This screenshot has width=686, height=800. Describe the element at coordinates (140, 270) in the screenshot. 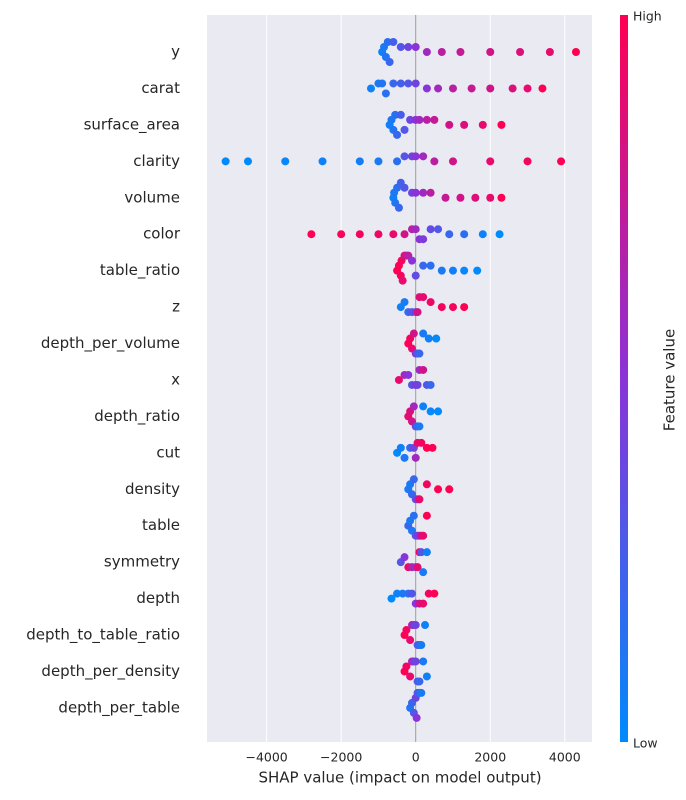

I see `feature-label: table_ratio` at that location.